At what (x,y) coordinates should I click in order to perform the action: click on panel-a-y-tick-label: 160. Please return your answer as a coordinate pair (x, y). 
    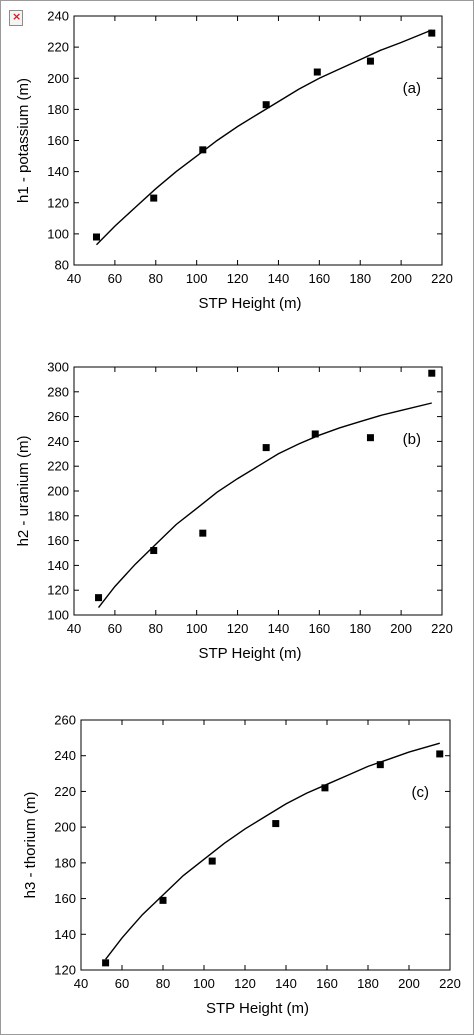
    Looking at the image, I should click on (58, 140).